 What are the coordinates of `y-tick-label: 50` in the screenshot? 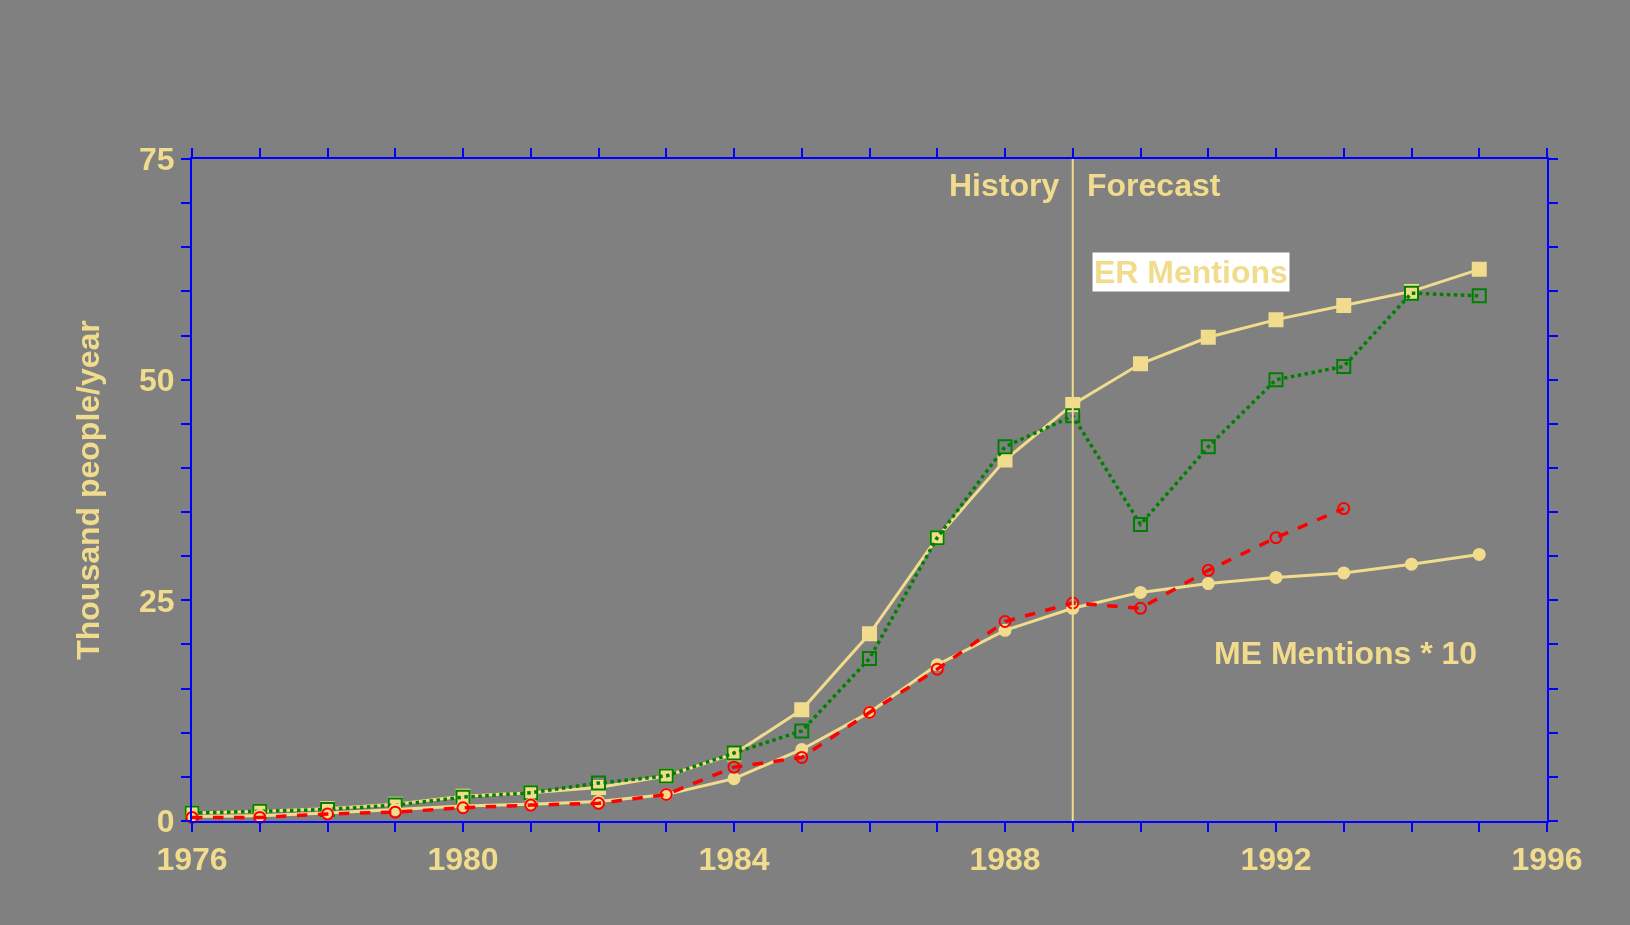 It's located at (157, 379).